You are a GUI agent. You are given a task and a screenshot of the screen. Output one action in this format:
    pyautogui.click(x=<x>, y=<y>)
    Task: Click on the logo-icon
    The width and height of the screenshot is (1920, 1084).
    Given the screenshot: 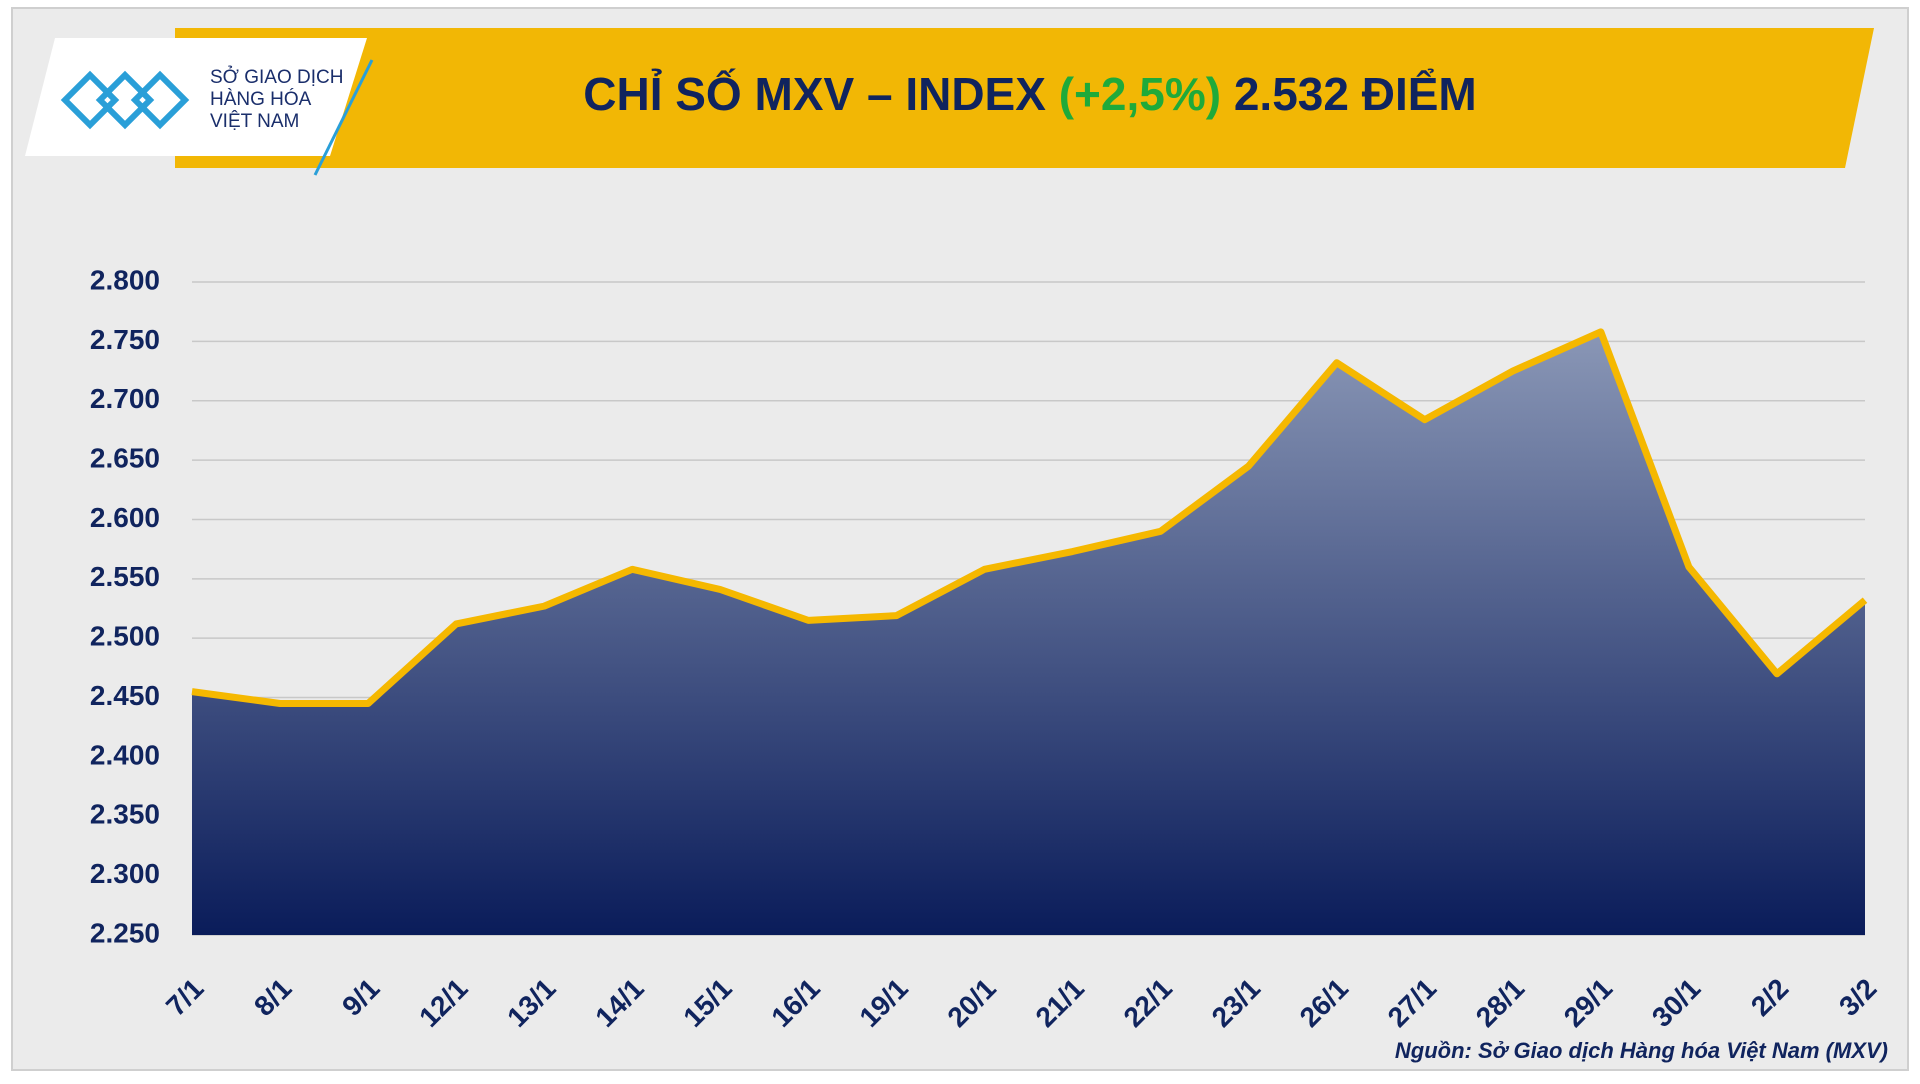 What is the action you would take?
    pyautogui.click(x=125, y=100)
    